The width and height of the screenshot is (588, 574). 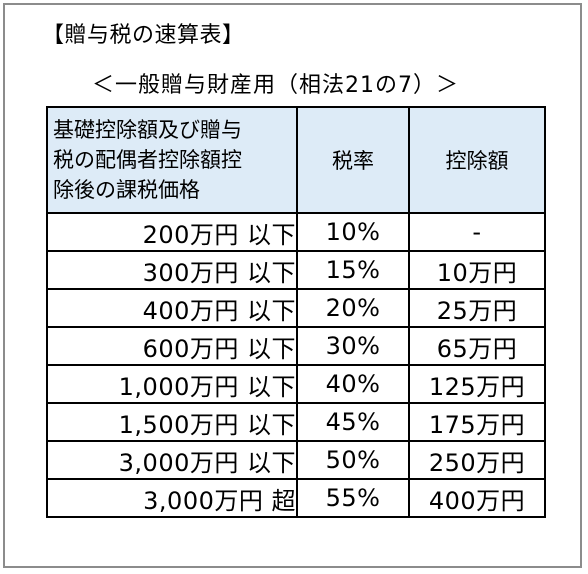 I want to click on column-header-tax-rate: 税率, so click(x=353, y=160).